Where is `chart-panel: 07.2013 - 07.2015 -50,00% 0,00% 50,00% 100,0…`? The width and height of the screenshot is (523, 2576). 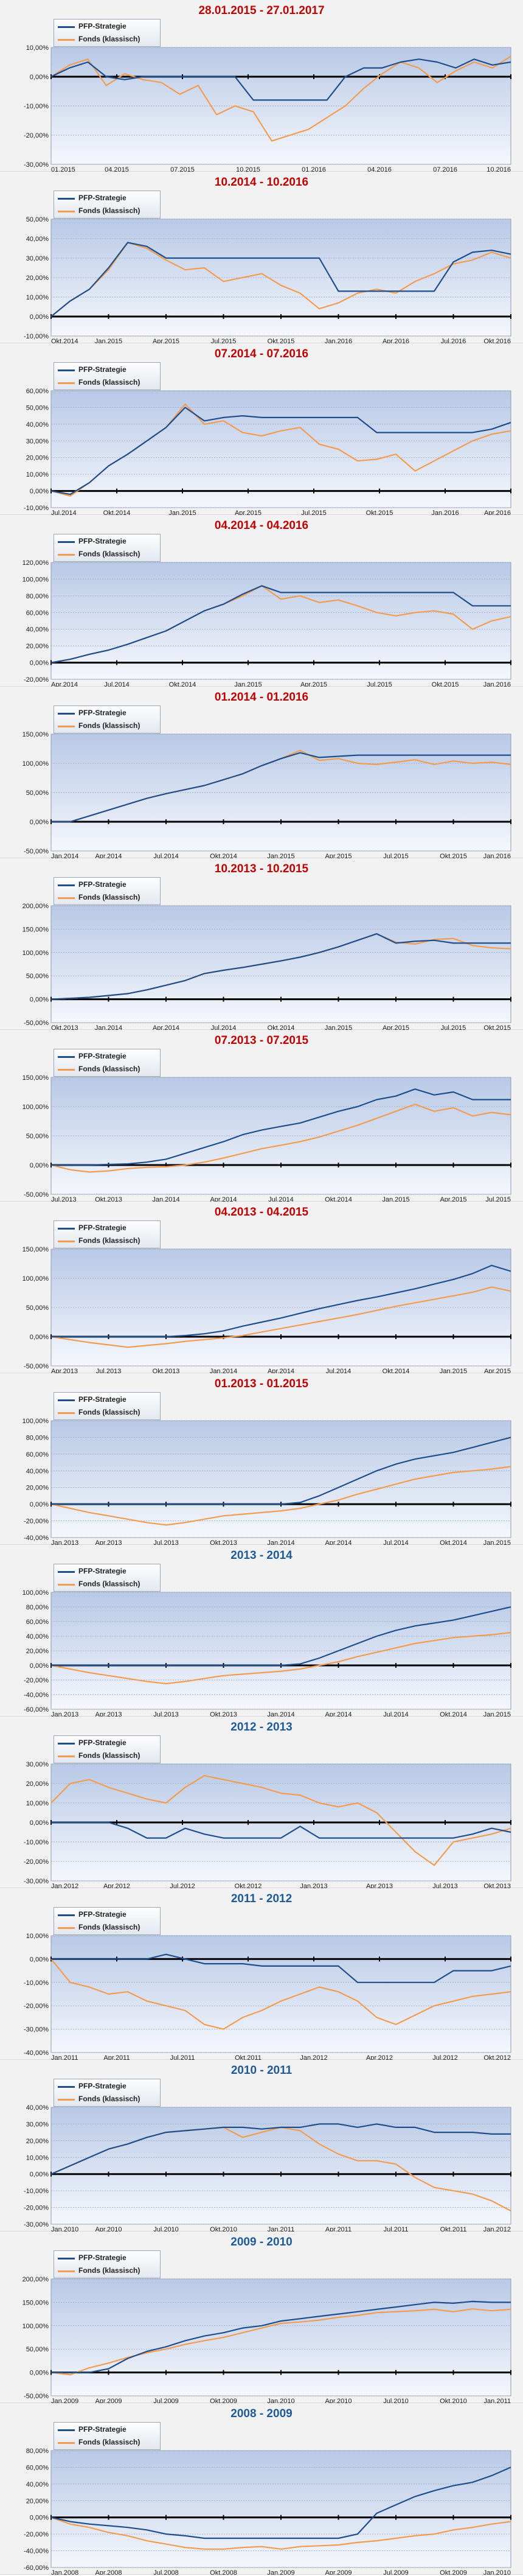 chart-panel: 07.2013 - 07.2015 -50,00% 0,00% 50,00% 100,0… is located at coordinates (261, 1116).